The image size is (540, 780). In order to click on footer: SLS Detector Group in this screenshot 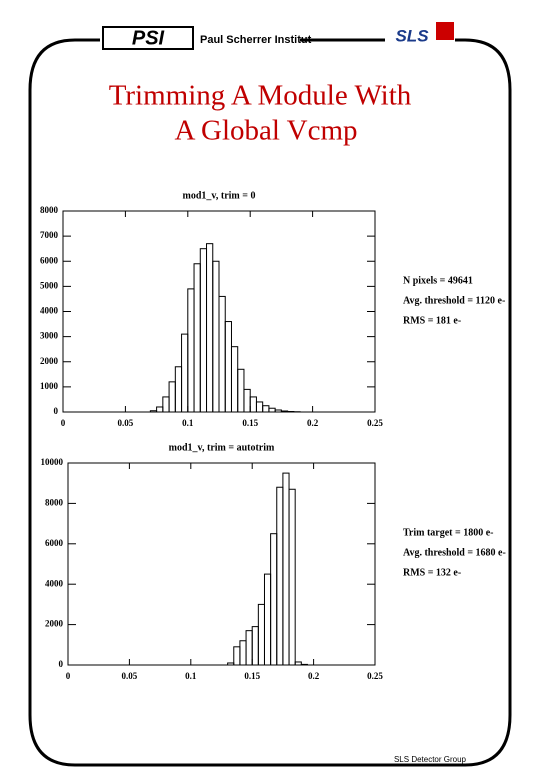, I will do `click(430, 759)`.